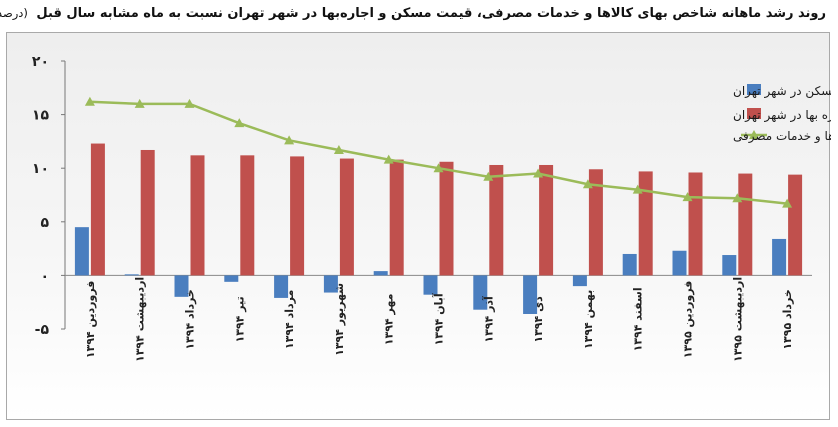  What do you see at coordinates (688, 320) in the screenshot?
I see `x-tick-label: فروردین ۱۳۹۵` at bounding box center [688, 320].